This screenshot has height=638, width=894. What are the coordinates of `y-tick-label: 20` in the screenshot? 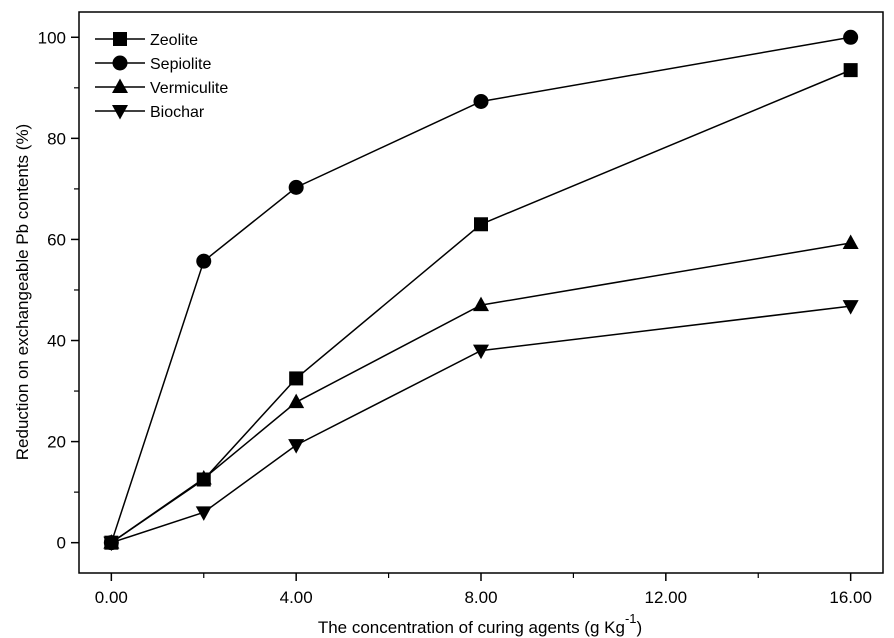 It's located at (56, 442).